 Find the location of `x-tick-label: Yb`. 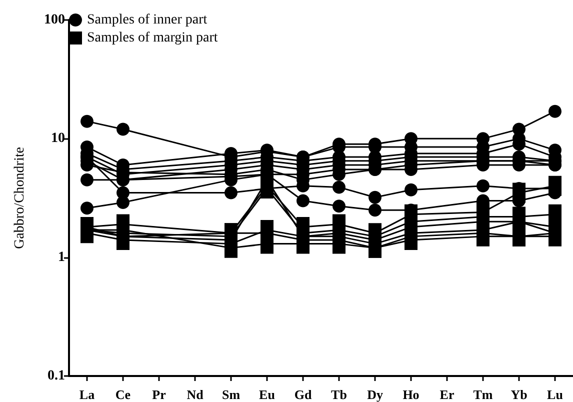

x-tick-label: Yb is located at coordinates (519, 394).